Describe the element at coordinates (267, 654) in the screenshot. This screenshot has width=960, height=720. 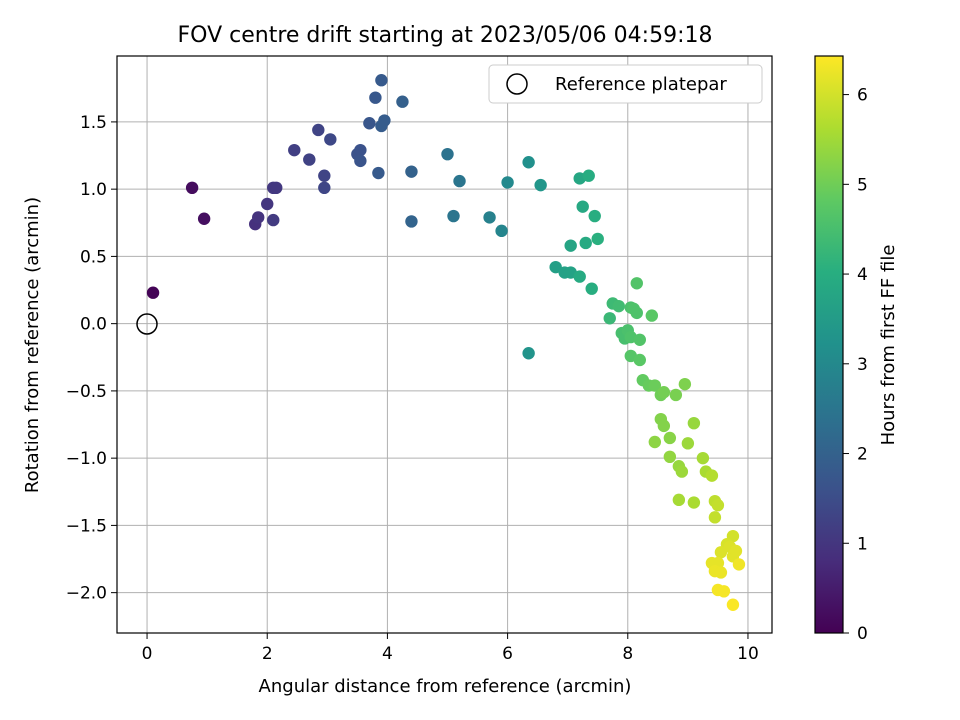
I see `x-tick-label: 2` at that location.